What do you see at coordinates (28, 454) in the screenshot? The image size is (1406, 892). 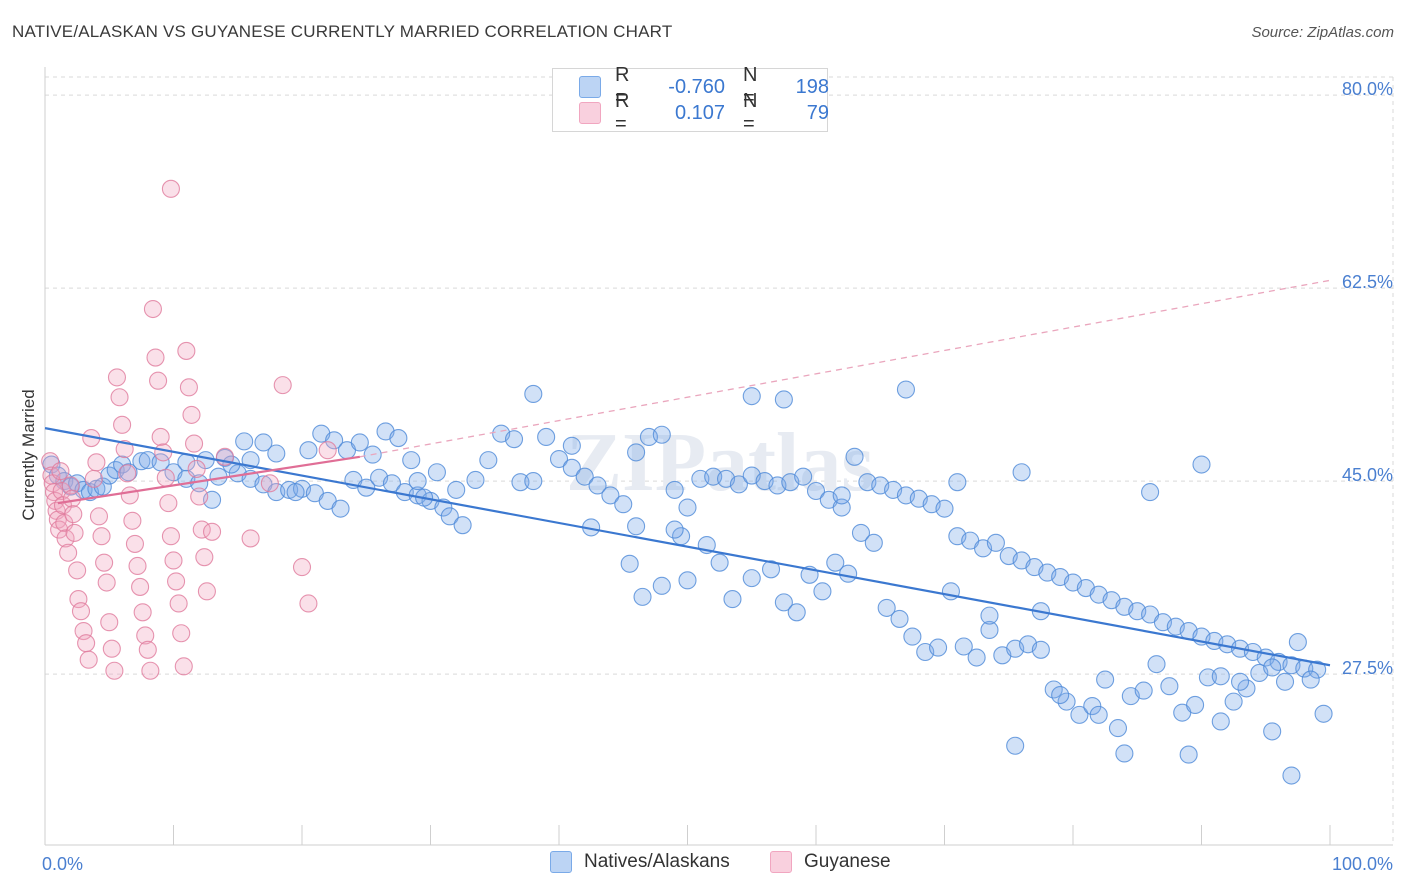 I see `y-axis-title: Currently Married` at bounding box center [28, 454].